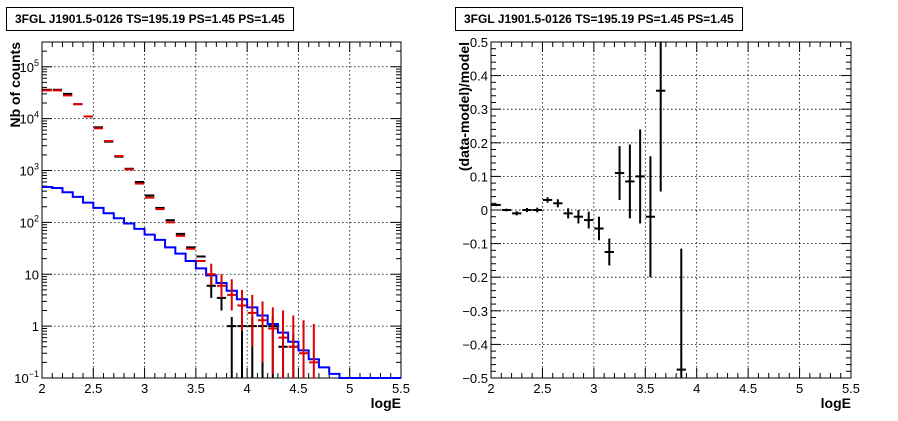 The image size is (898, 421). Describe the element at coordinates (464, 106) in the screenshot. I see `y-axis-label: (data-model)/model` at that location.